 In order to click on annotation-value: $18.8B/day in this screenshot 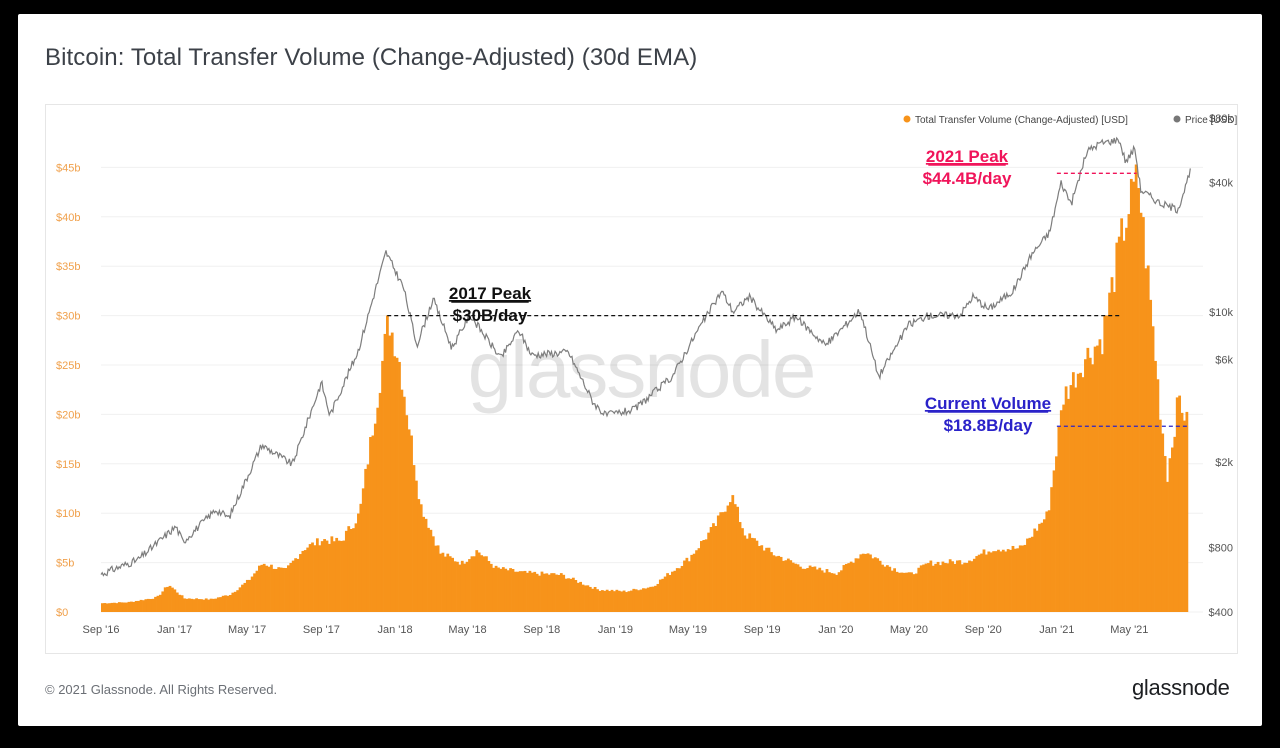, I will do `click(988, 425)`.